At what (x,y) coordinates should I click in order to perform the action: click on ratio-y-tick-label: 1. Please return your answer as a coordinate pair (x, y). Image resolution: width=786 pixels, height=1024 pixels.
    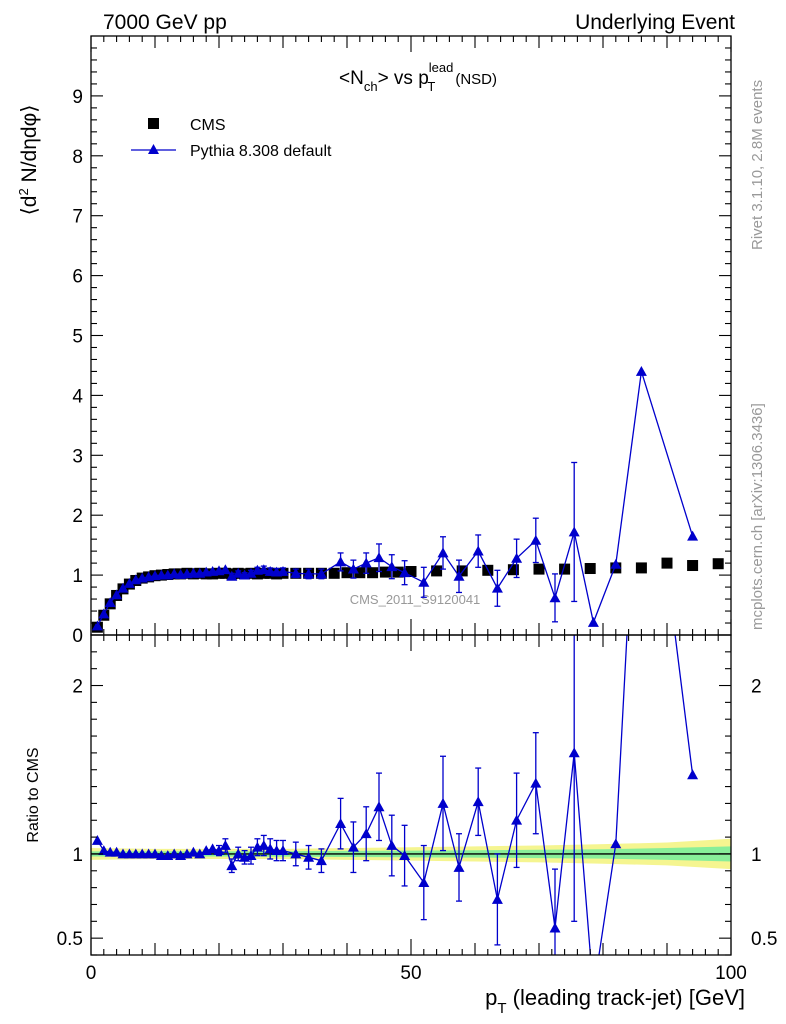
    Looking at the image, I should click on (77, 855).